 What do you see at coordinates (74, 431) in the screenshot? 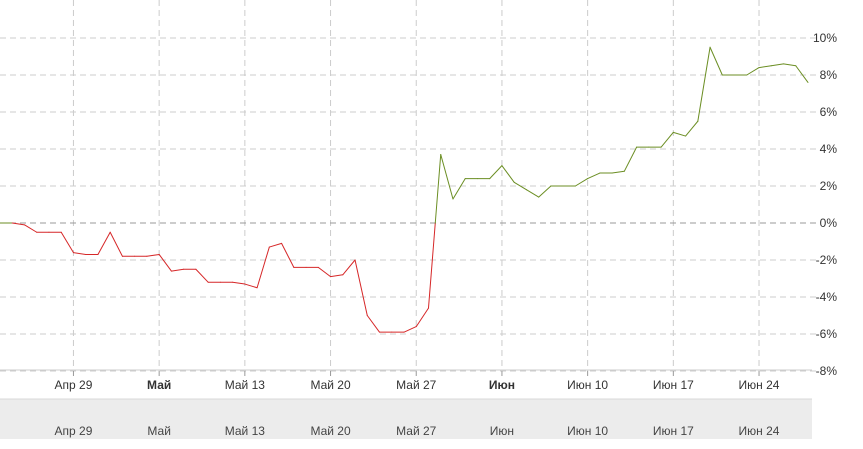
I see `navigator-label: Апр 29` at bounding box center [74, 431].